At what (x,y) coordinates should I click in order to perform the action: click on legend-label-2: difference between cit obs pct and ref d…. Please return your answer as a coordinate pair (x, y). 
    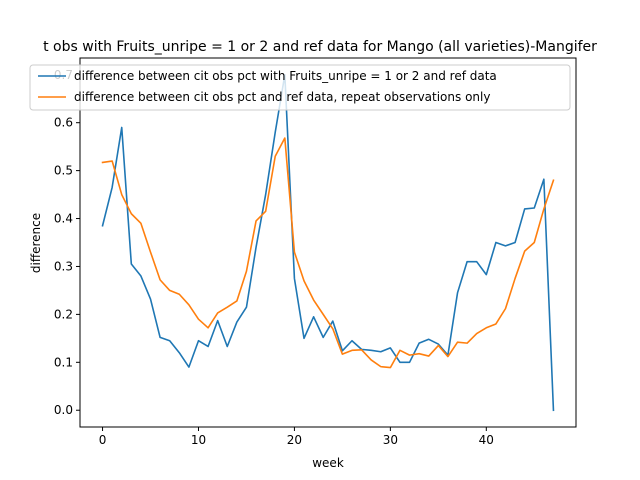
    Looking at the image, I should click on (282, 97).